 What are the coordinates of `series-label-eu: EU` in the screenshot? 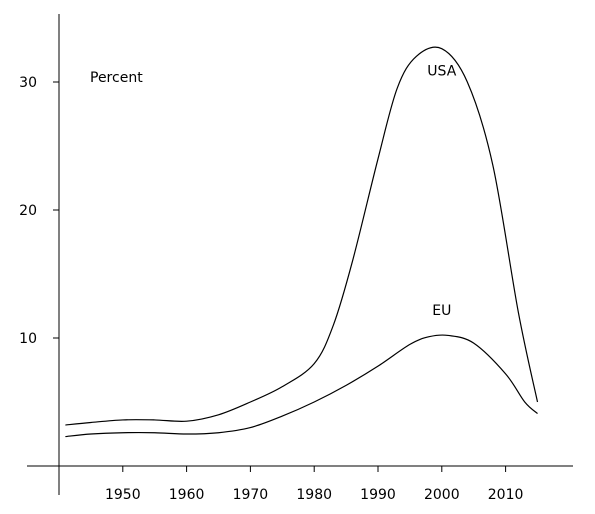 It's located at (441, 311).